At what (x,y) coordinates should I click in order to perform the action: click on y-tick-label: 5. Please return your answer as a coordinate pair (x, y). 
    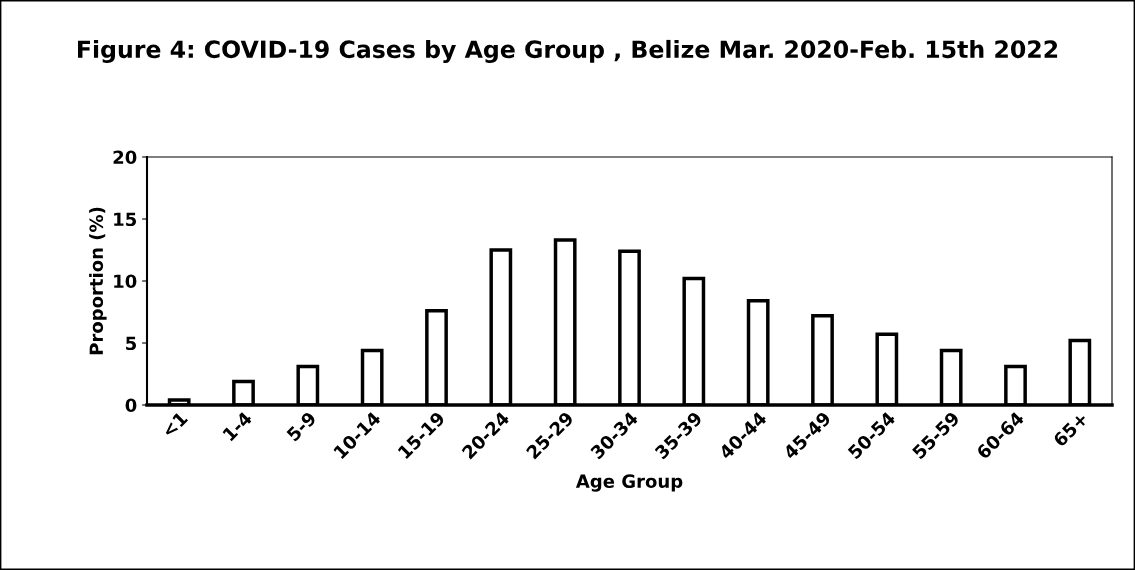
    Looking at the image, I should click on (131, 343).